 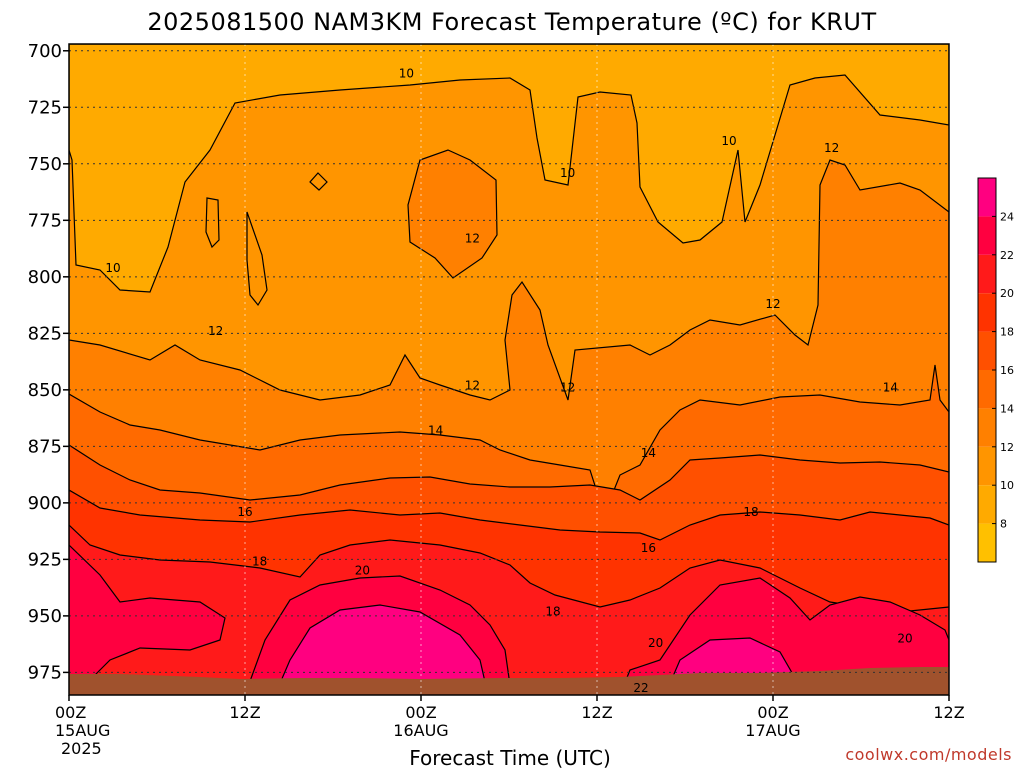 I want to click on y-tick-label: 825, so click(x=45, y=333).